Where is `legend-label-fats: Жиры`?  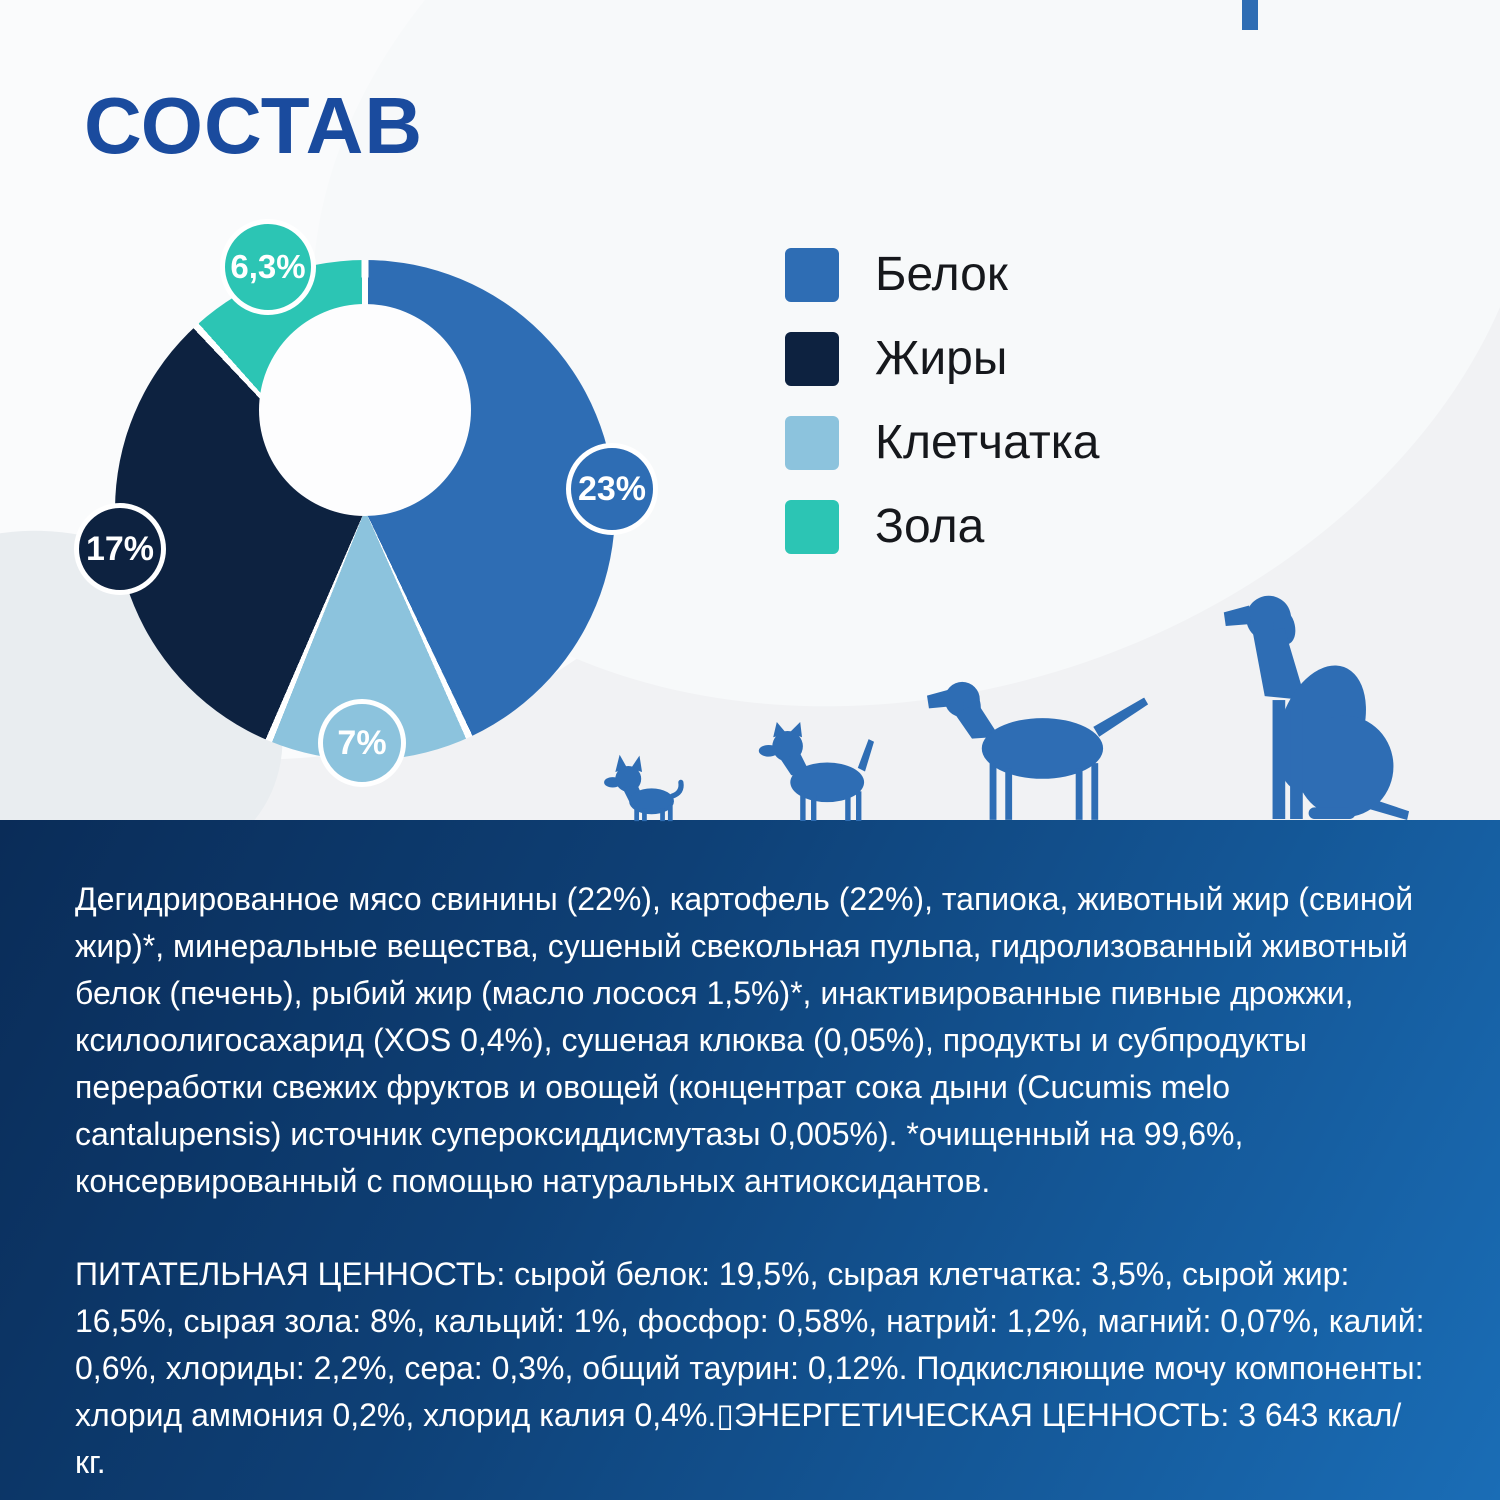 legend-label-fats: Жиры is located at coordinates (941, 358).